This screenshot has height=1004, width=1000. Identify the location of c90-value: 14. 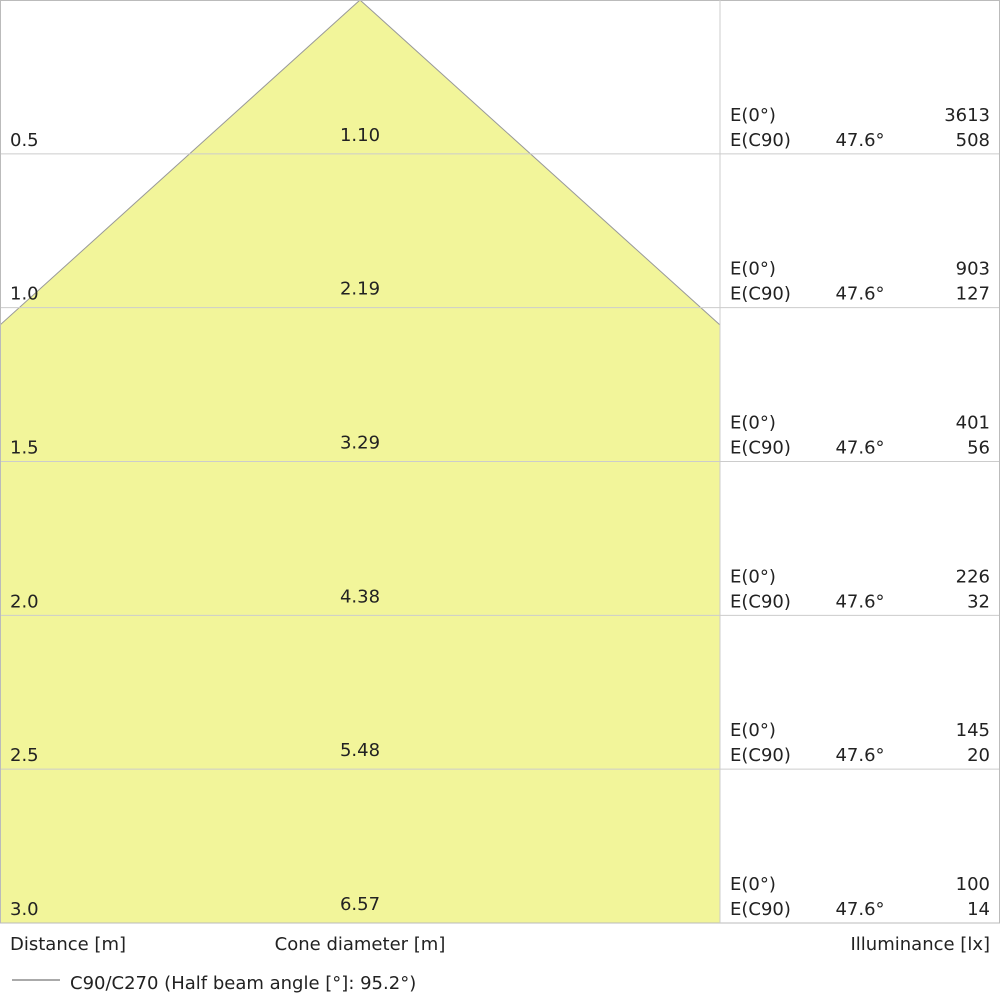
(978, 909).